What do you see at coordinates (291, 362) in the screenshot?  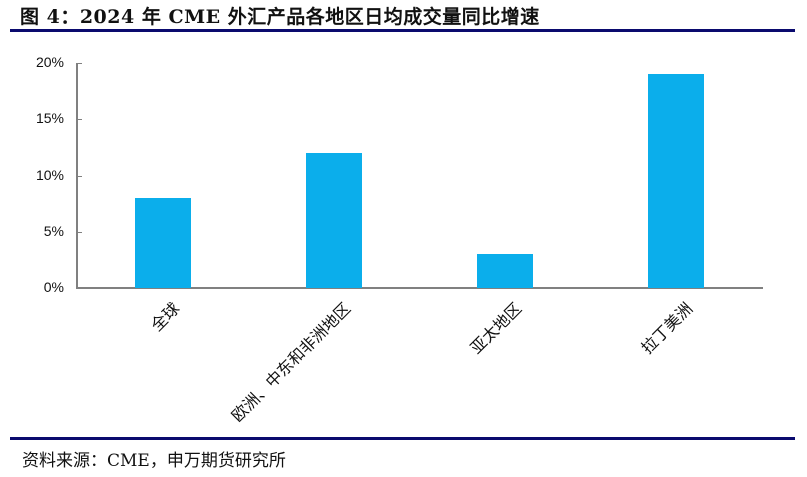 I see `x-category-label: 欧洲、中东和非洲地区` at bounding box center [291, 362].